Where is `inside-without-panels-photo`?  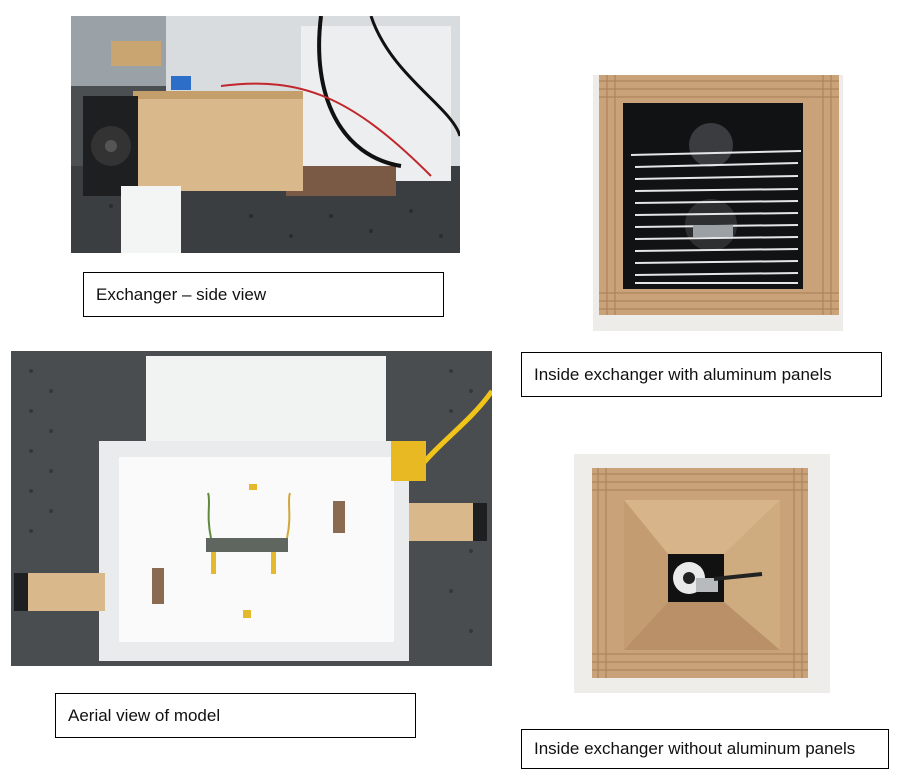
inside-without-panels-photo is located at coordinates (702, 573).